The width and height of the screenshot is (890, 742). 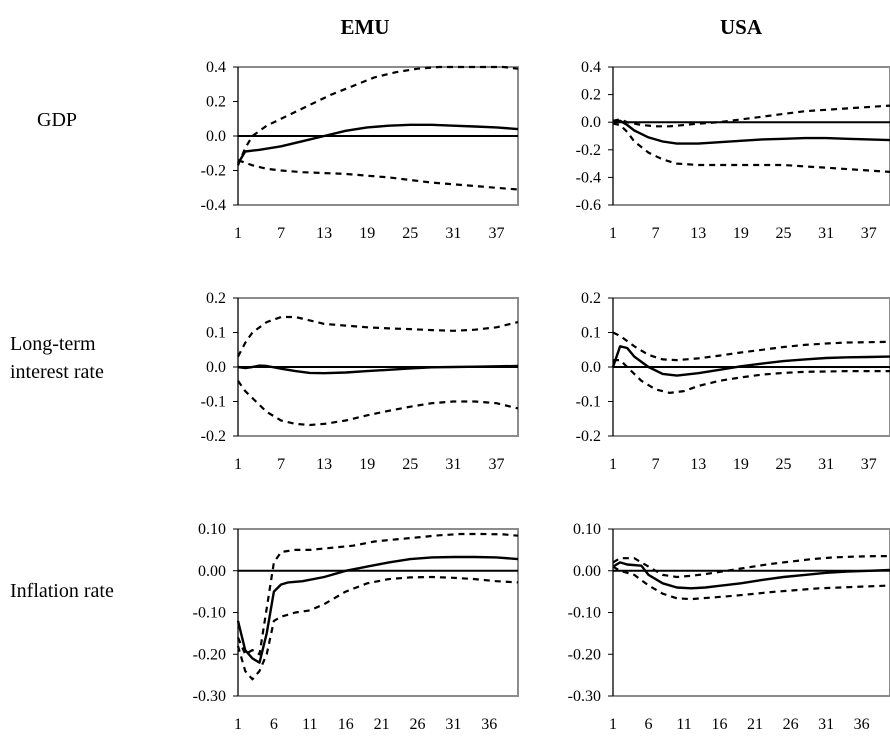 What do you see at coordinates (365, 27) in the screenshot?
I see `column-title-emu: EMU` at bounding box center [365, 27].